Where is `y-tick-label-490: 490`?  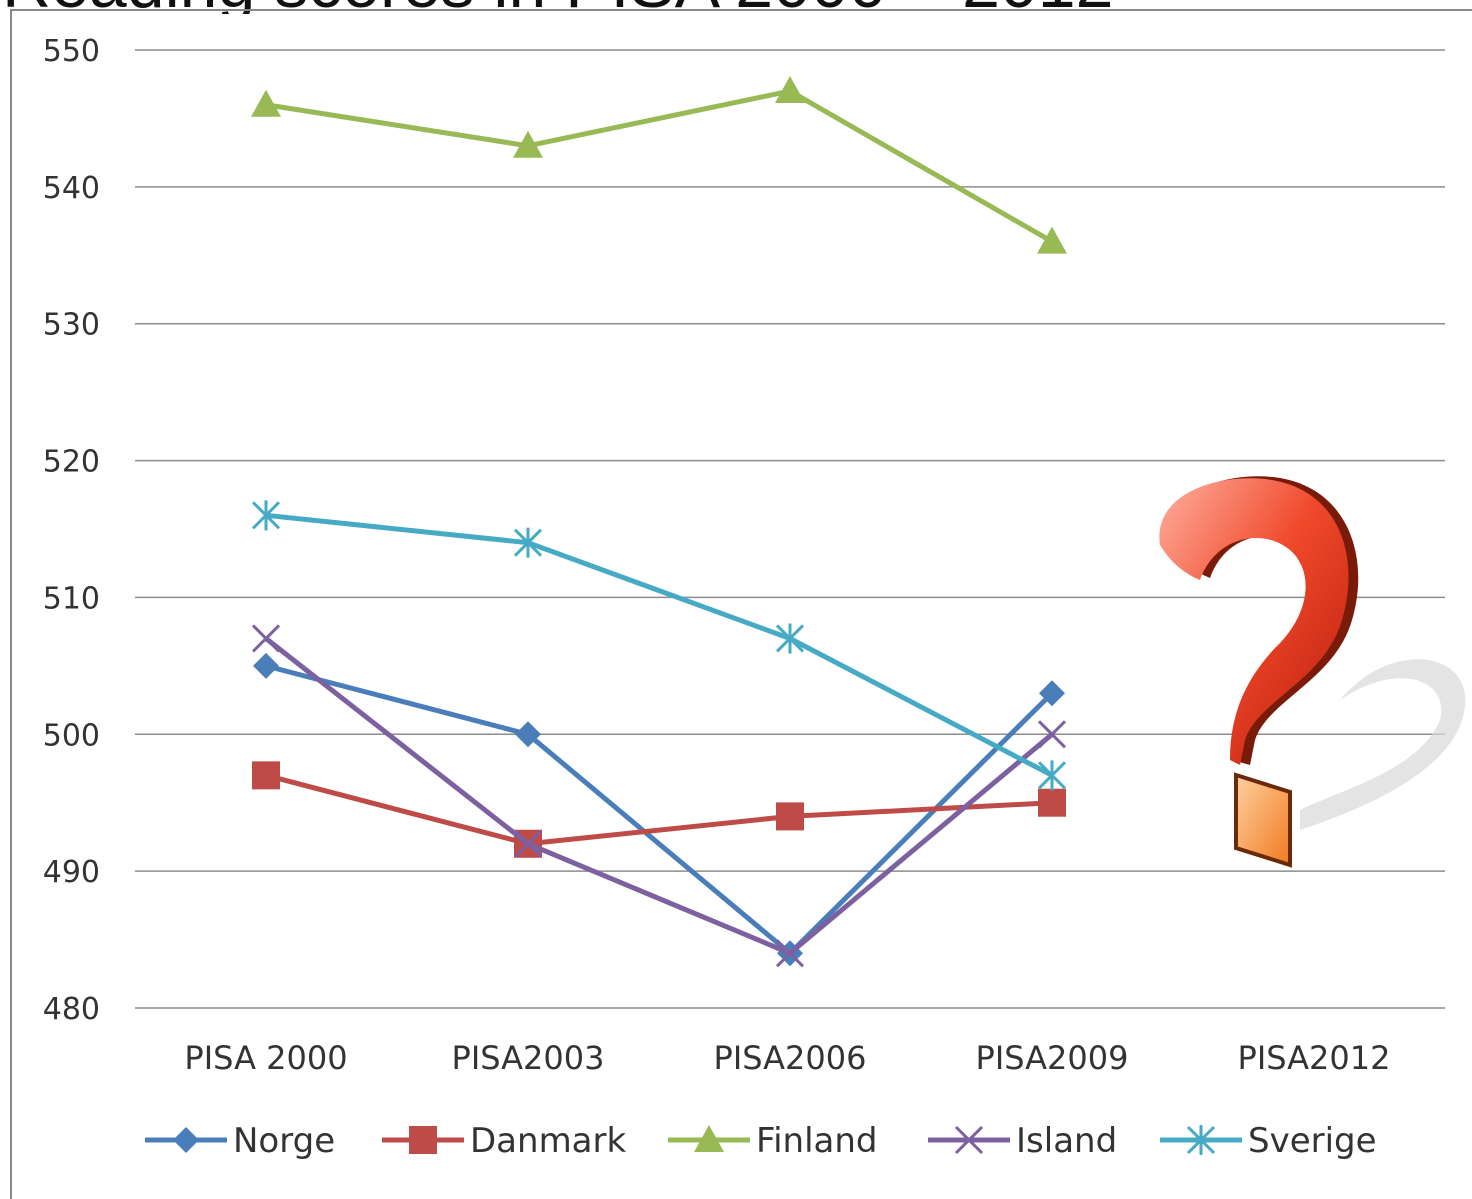 y-tick-label-490: 490 is located at coordinates (71, 872).